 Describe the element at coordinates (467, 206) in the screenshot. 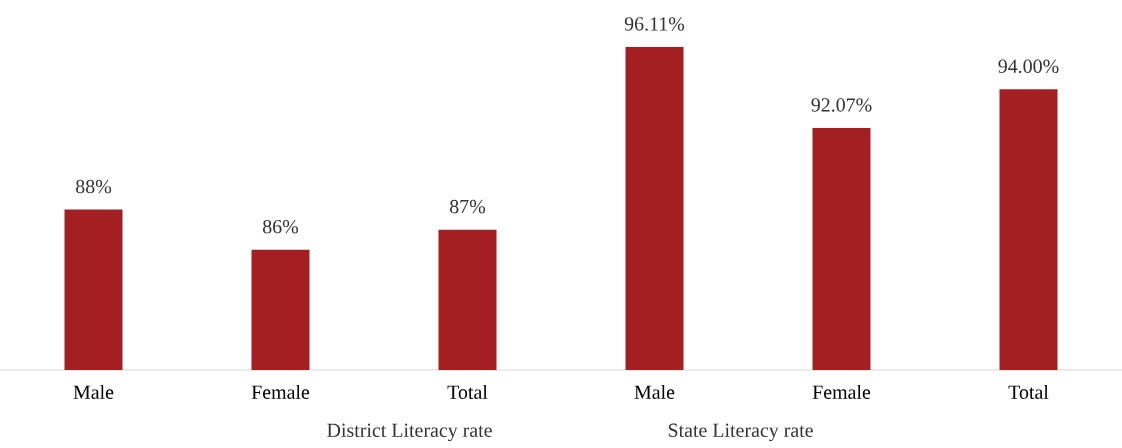

I see `data-label: 87%` at that location.